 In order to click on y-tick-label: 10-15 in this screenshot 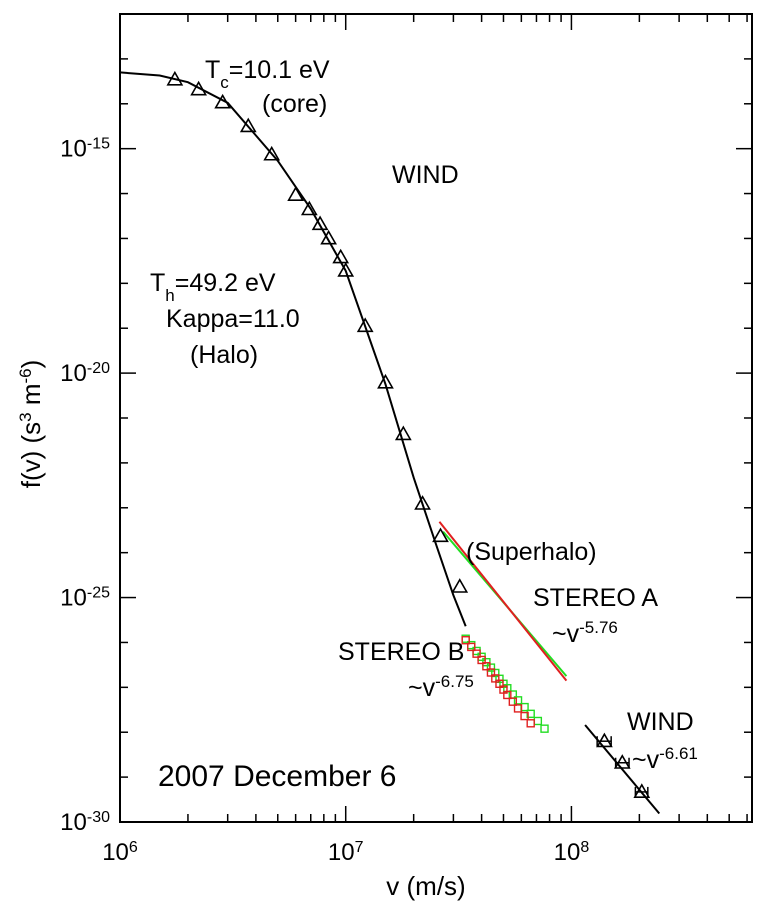, I will do `click(85, 149)`.